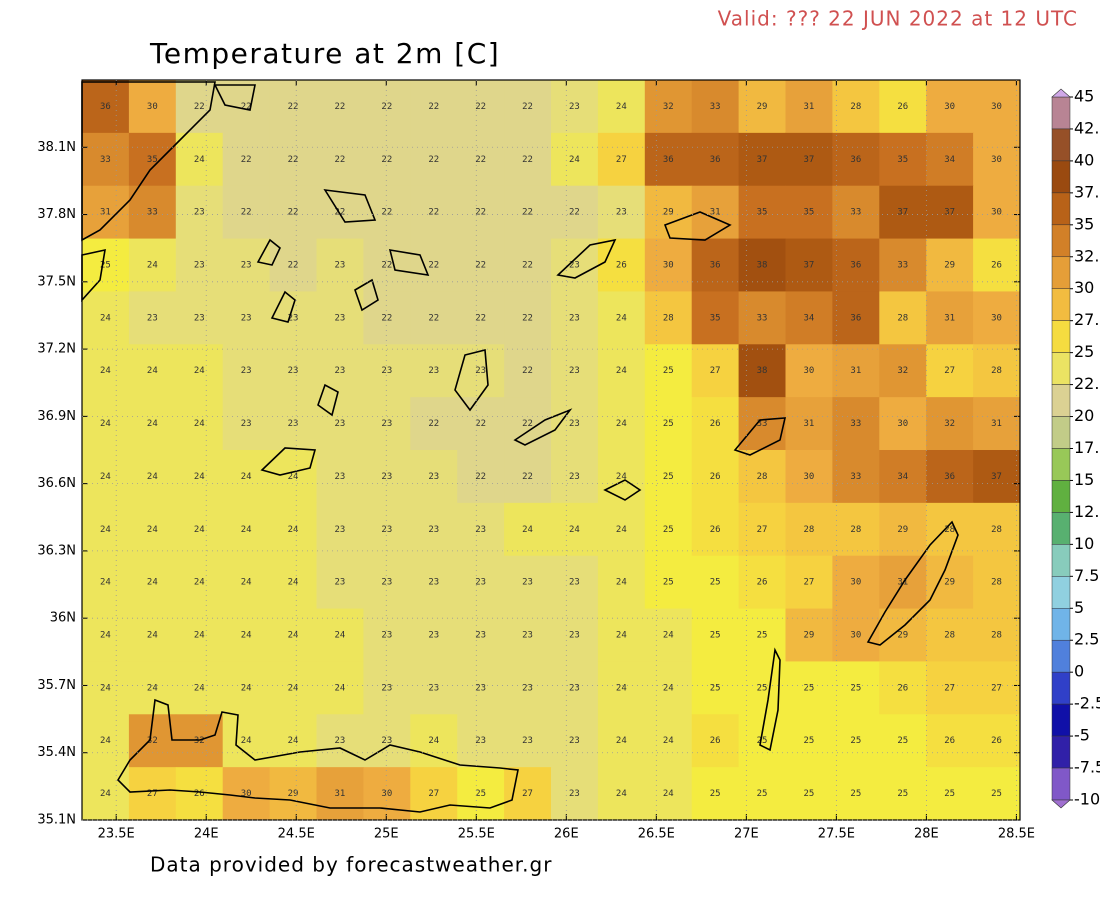  What do you see at coordinates (697, 226) in the screenshot?
I see `coastline` at bounding box center [697, 226].